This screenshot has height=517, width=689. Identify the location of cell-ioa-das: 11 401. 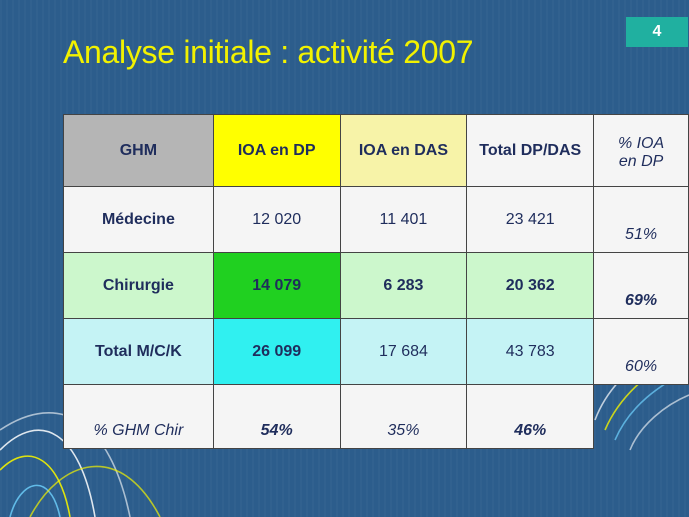
(403, 219).